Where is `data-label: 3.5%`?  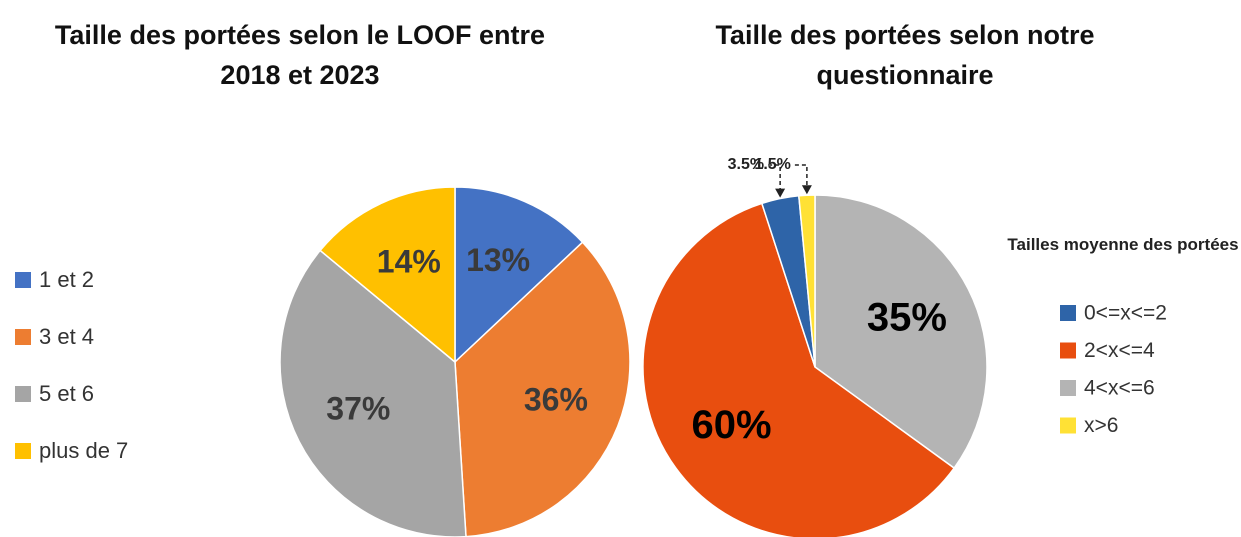 data-label: 3.5% is located at coordinates (746, 164).